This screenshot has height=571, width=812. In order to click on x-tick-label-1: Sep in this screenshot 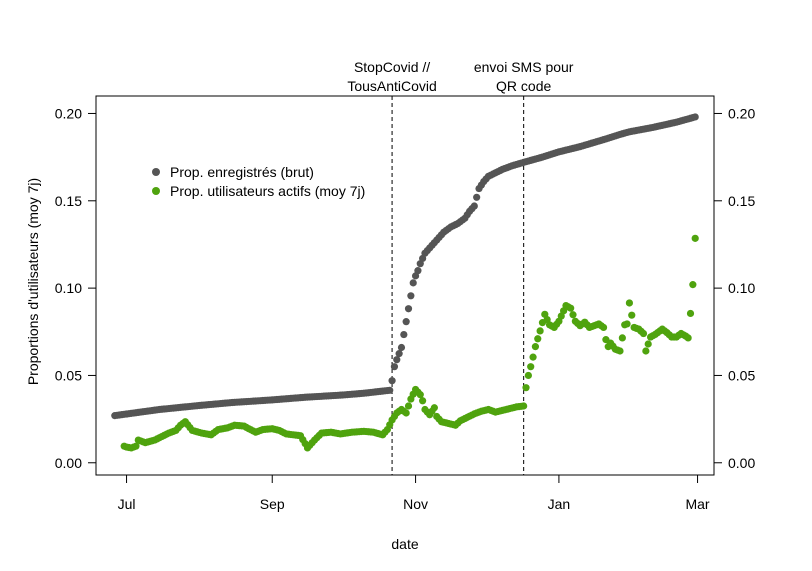, I will do `click(272, 504)`.